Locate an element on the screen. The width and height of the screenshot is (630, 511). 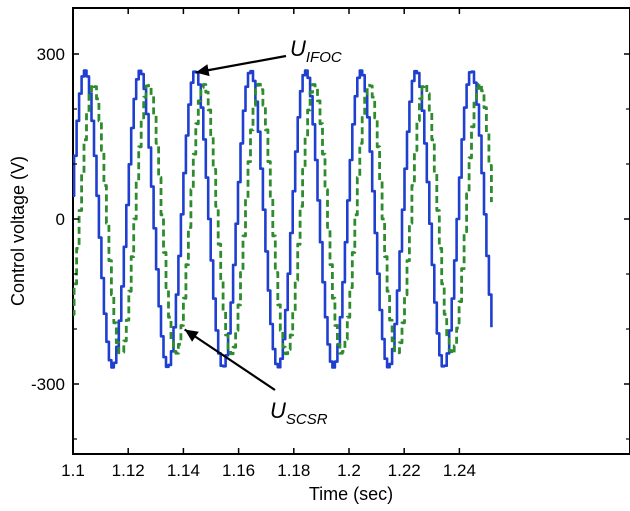
annotation-label: USCSR is located at coordinates (299, 413).